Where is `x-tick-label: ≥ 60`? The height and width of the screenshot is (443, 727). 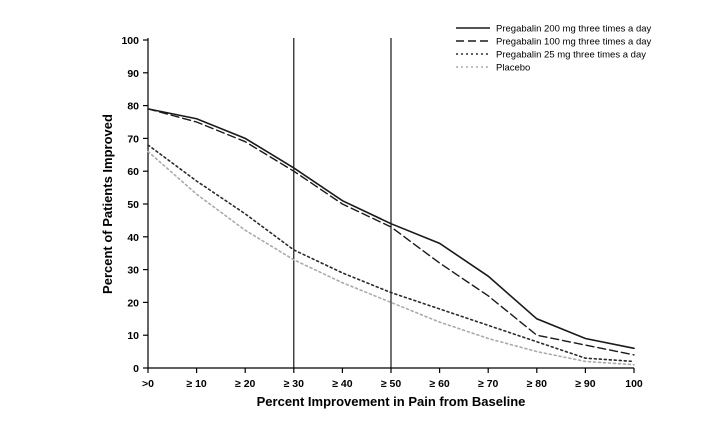 x-tick-label: ≥ 60 is located at coordinates (439, 384).